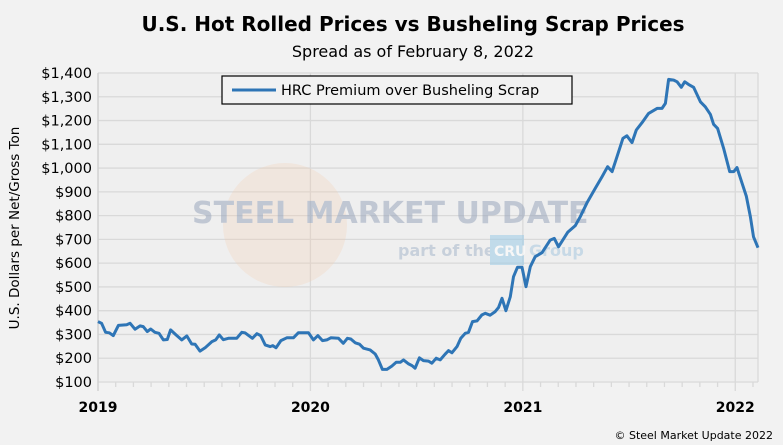 This screenshot has height=445, width=783. What do you see at coordinates (735, 408) in the screenshot?
I see `x-tick-label: 2022` at bounding box center [735, 408].